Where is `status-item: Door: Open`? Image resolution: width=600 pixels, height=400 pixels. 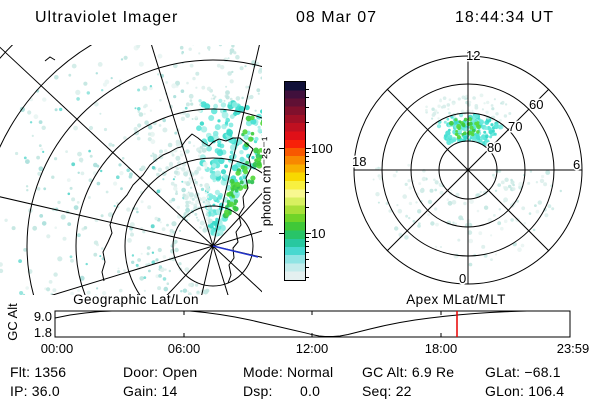 status-item: Door: Open is located at coordinates (160, 372).